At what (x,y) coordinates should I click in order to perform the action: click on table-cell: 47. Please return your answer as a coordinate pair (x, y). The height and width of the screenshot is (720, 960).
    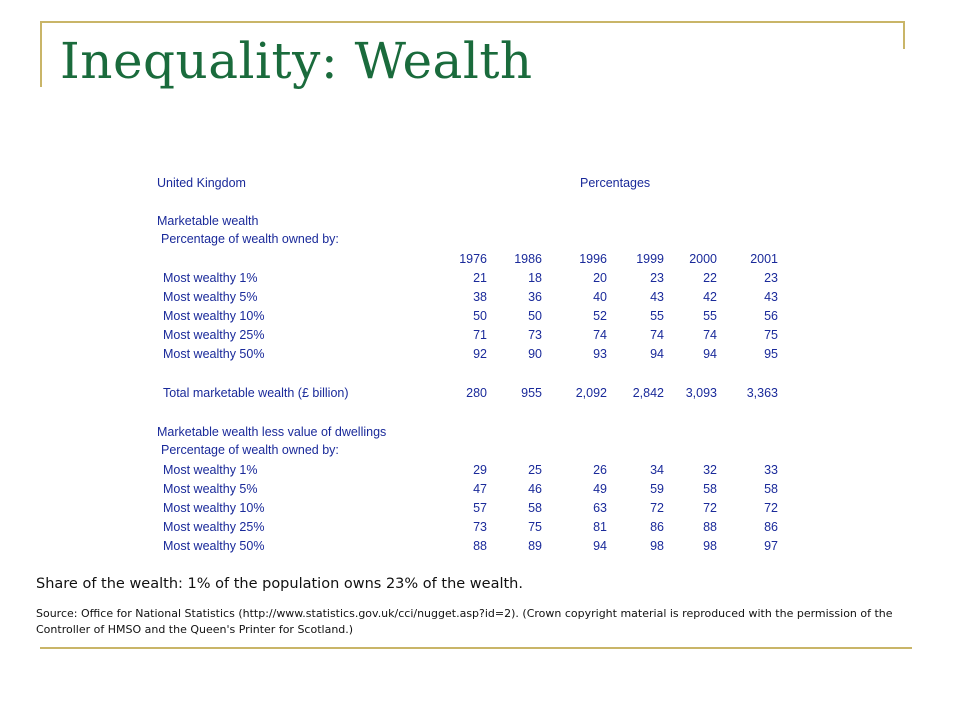
    Looking at the image, I should click on (480, 489).